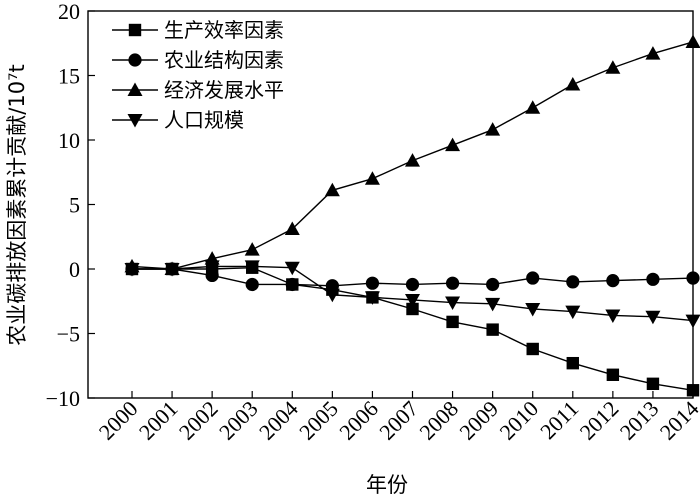  Describe the element at coordinates (158, 420) in the screenshot. I see `x-tick-label: 2001` at that location.